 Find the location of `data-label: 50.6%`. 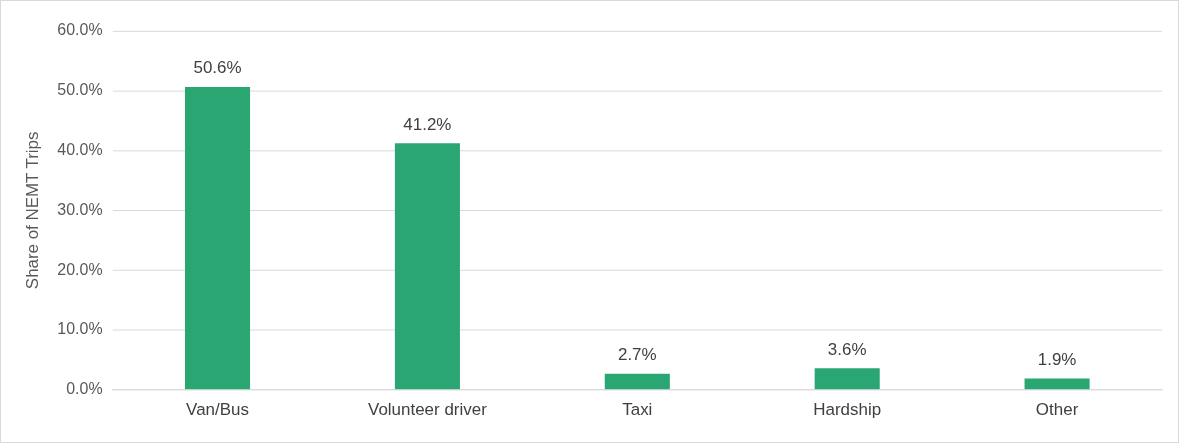

data-label: 50.6% is located at coordinates (217, 68).